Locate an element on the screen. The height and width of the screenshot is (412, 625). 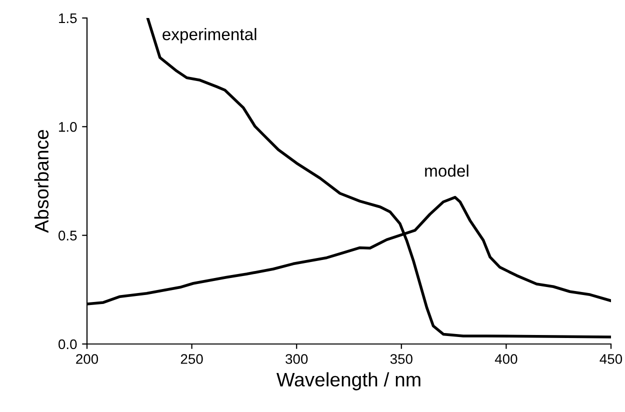
x-tick-label: 350 is located at coordinates (401, 359).